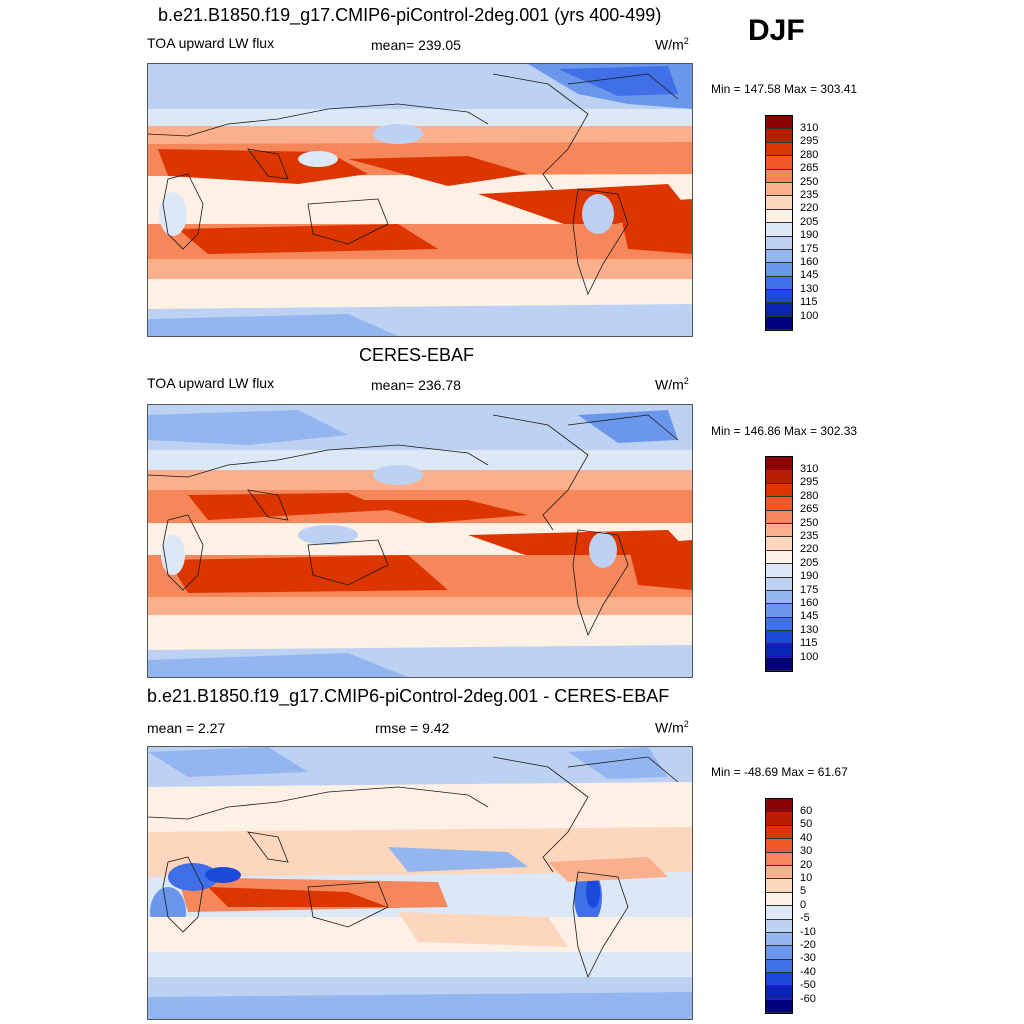  I want to click on colorbar-label: -40, so click(808, 971).